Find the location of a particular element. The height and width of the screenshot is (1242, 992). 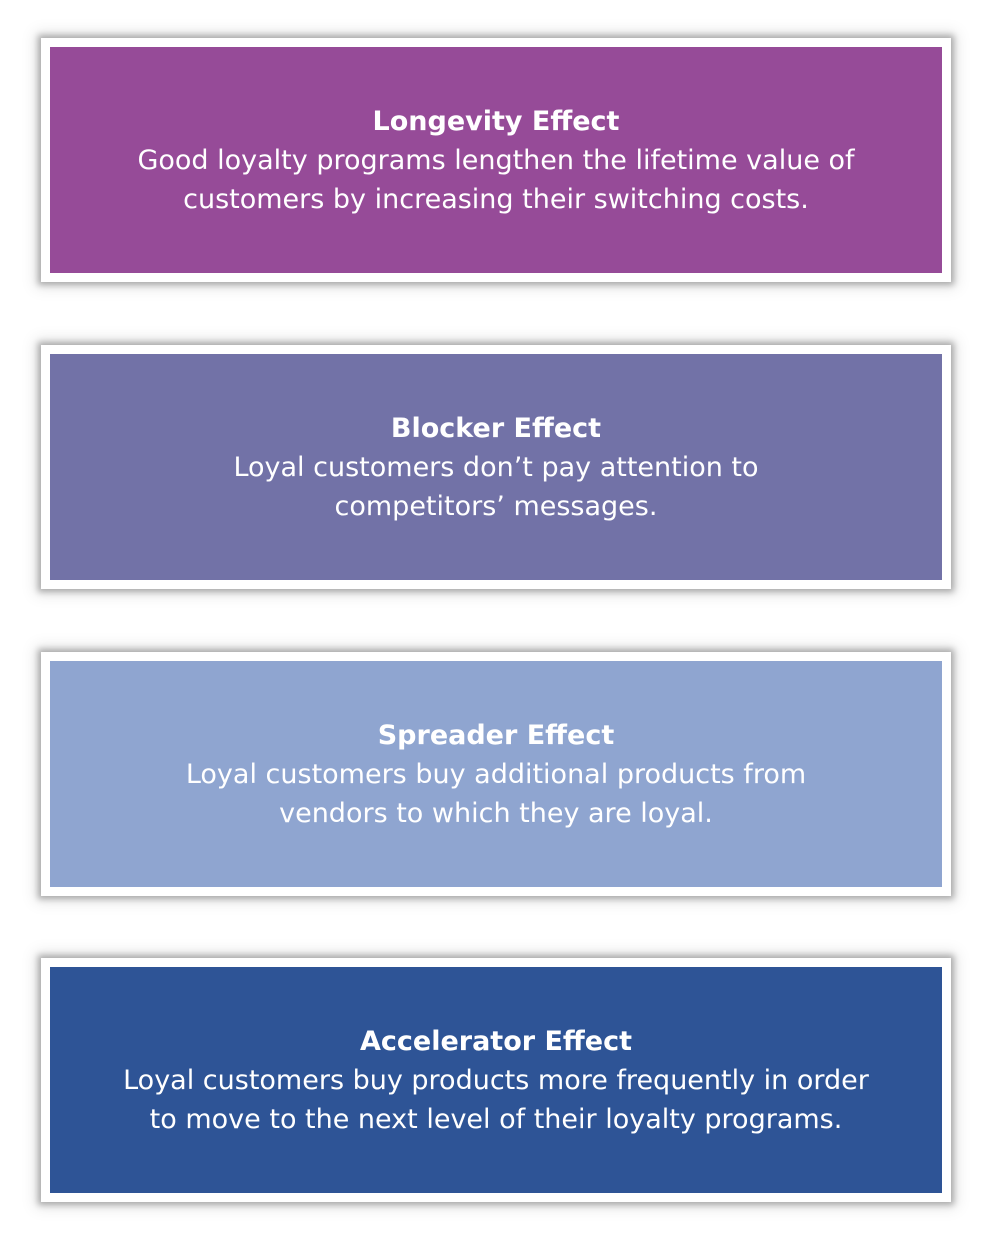

longevity-effect-title: Longevity Effect is located at coordinates (496, 121).